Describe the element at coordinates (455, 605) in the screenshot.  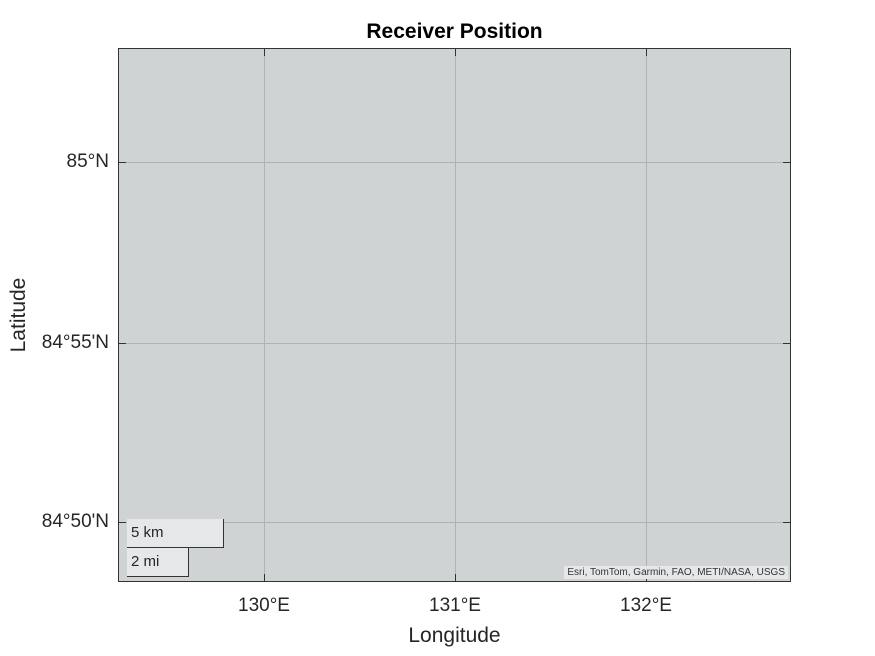
I see `x-tick-label: 131°E` at that location.